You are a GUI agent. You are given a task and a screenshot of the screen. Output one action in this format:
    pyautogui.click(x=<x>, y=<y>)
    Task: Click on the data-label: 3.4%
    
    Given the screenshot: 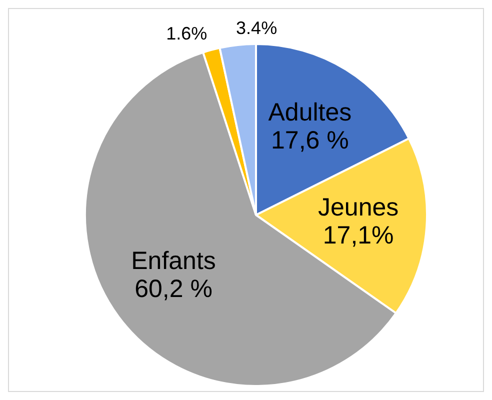 What is the action you would take?
    pyautogui.click(x=257, y=28)
    